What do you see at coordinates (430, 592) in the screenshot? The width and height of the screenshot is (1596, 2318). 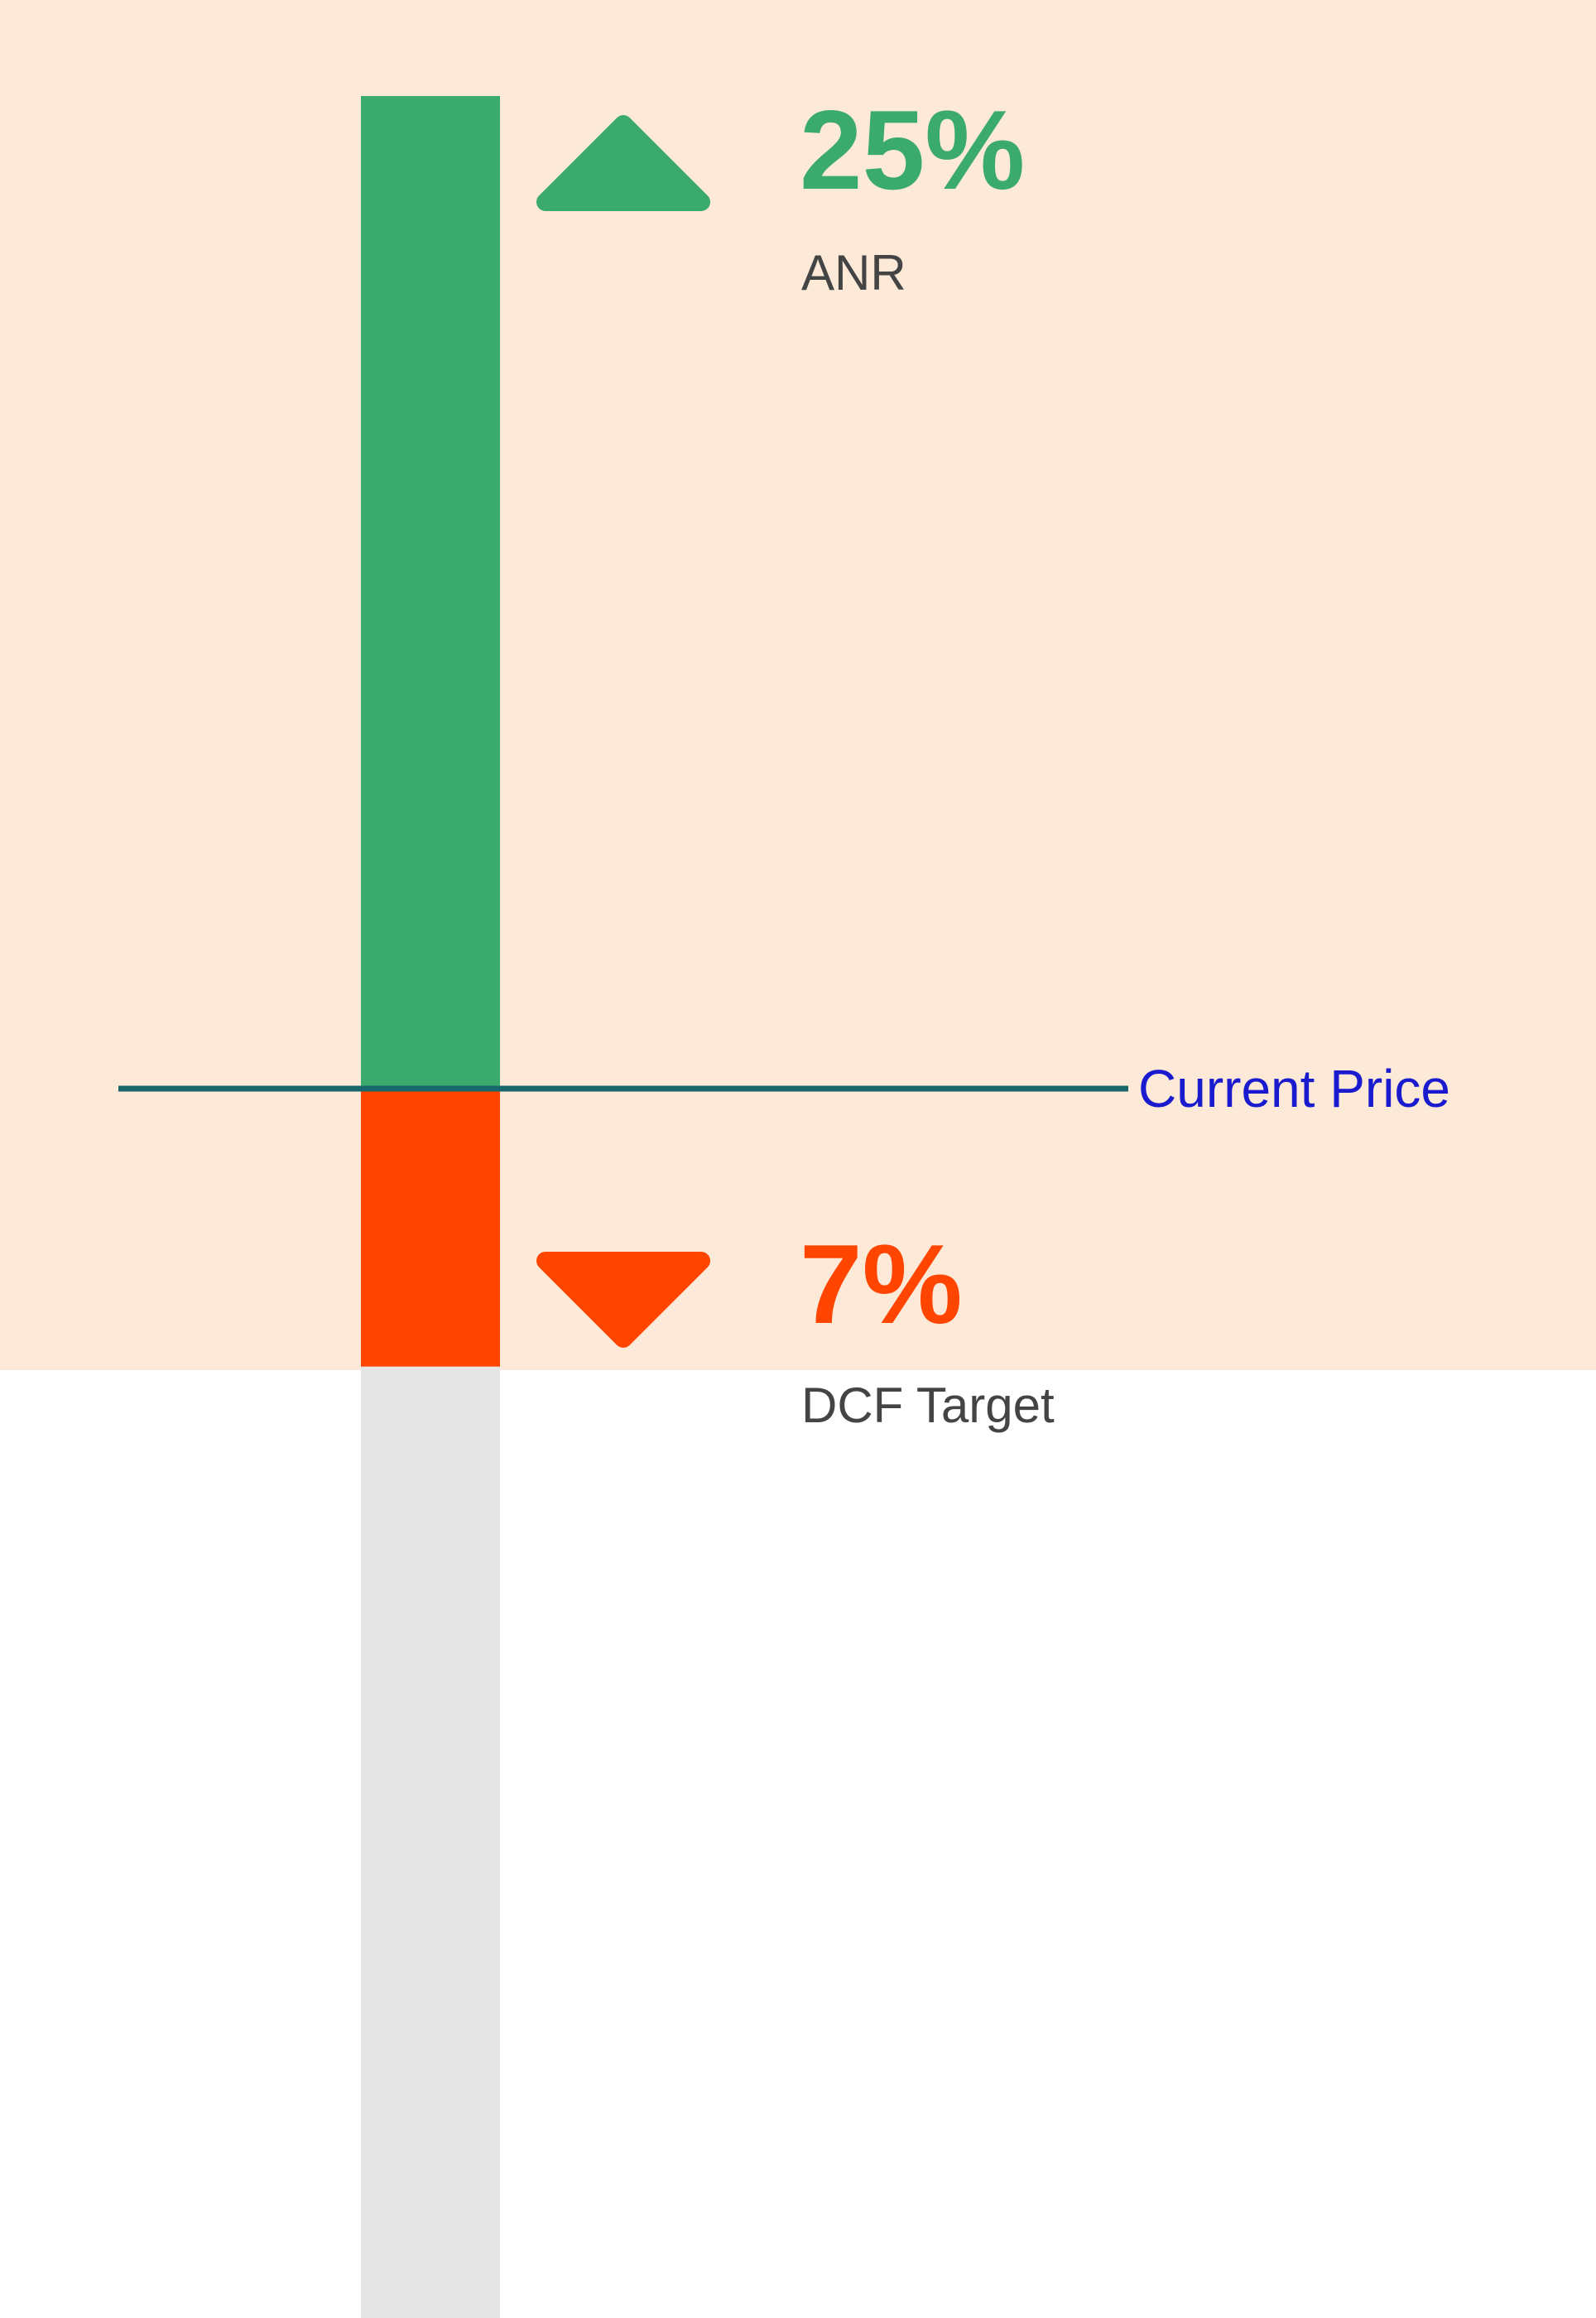 I see `upside-bar` at bounding box center [430, 592].